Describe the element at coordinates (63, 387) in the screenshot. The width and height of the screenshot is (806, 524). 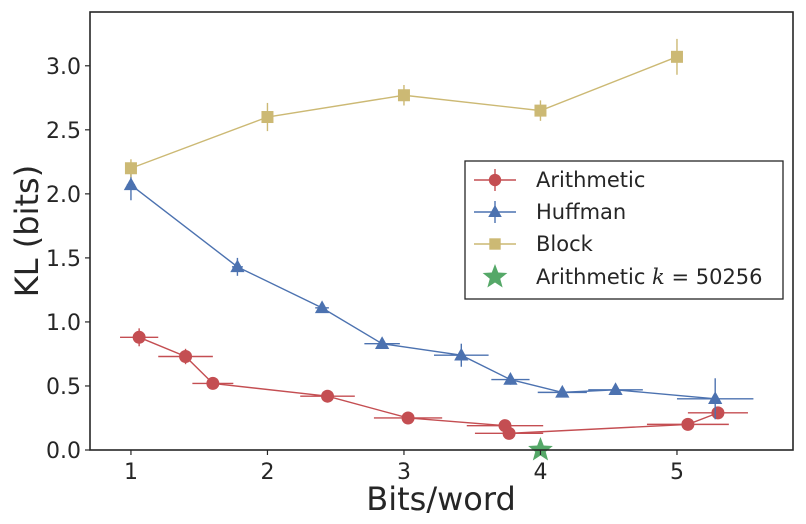
I see `y-tick-label: 0.5` at that location.